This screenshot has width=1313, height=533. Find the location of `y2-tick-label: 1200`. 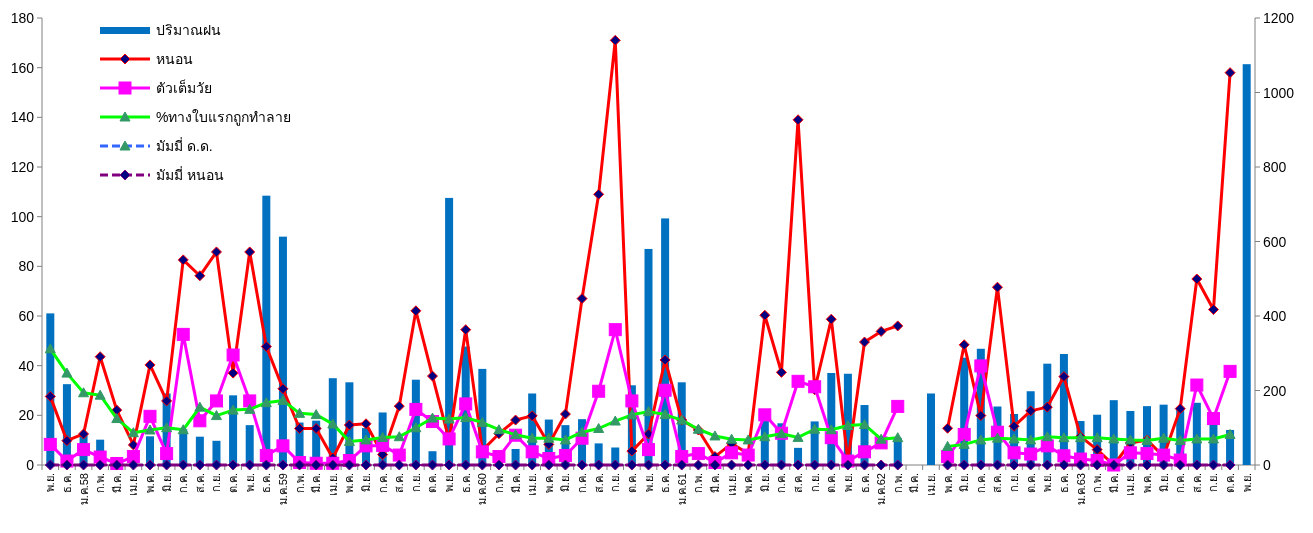

y2-tick-label: 1200 is located at coordinates (1279, 18).